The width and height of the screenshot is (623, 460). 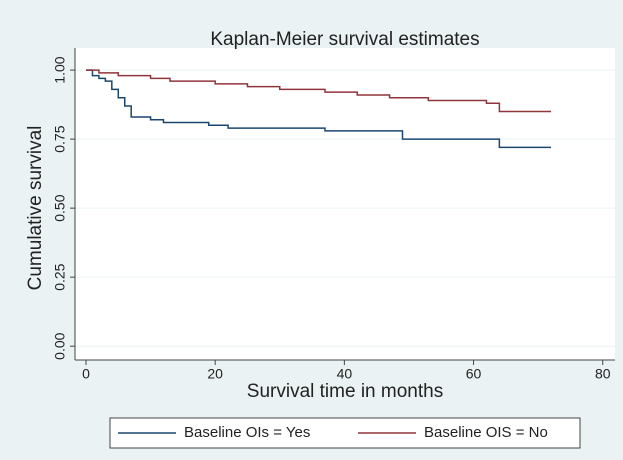 What do you see at coordinates (60, 207) in the screenshot?
I see `y-tick-label: 0.50` at bounding box center [60, 207].